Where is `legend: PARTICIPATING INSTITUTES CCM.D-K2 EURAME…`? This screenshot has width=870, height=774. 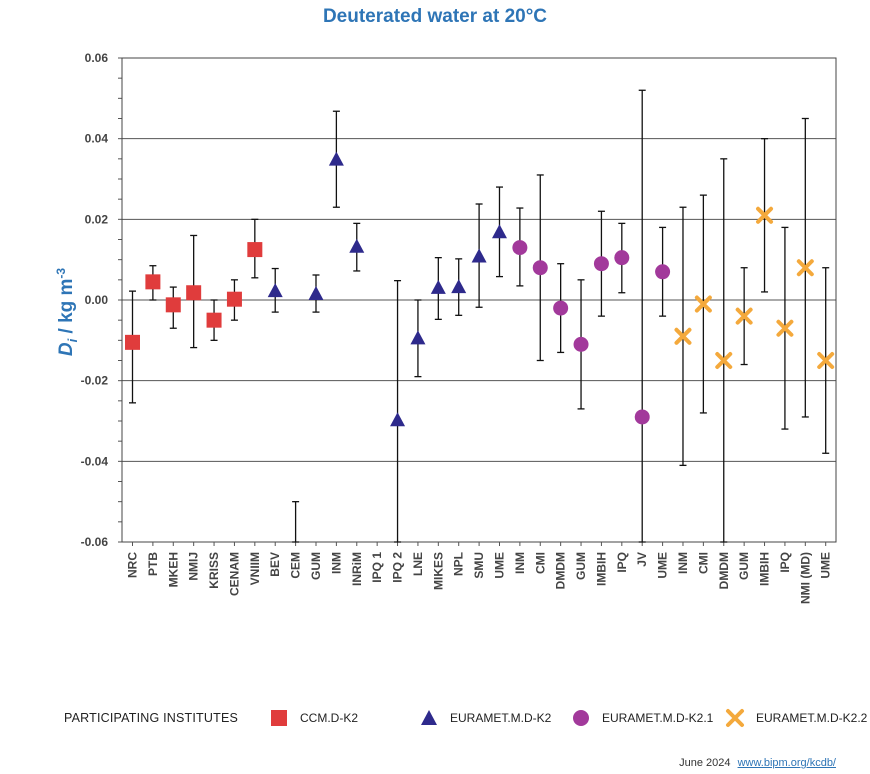
legend: PARTICIPATING INSTITUTES CCM.D-K2 EURAME… is located at coordinates (435, 720).